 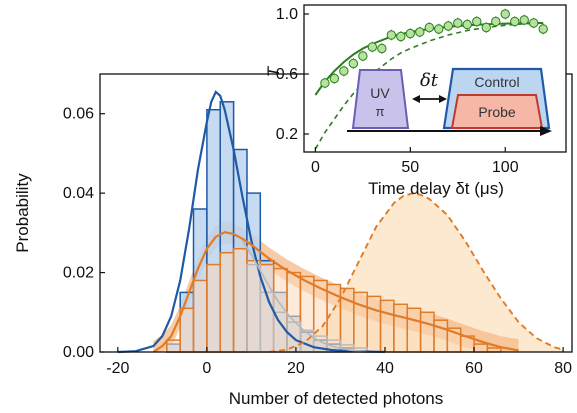 I want to click on main-y-axis-label: Probability, so click(x=22, y=213).